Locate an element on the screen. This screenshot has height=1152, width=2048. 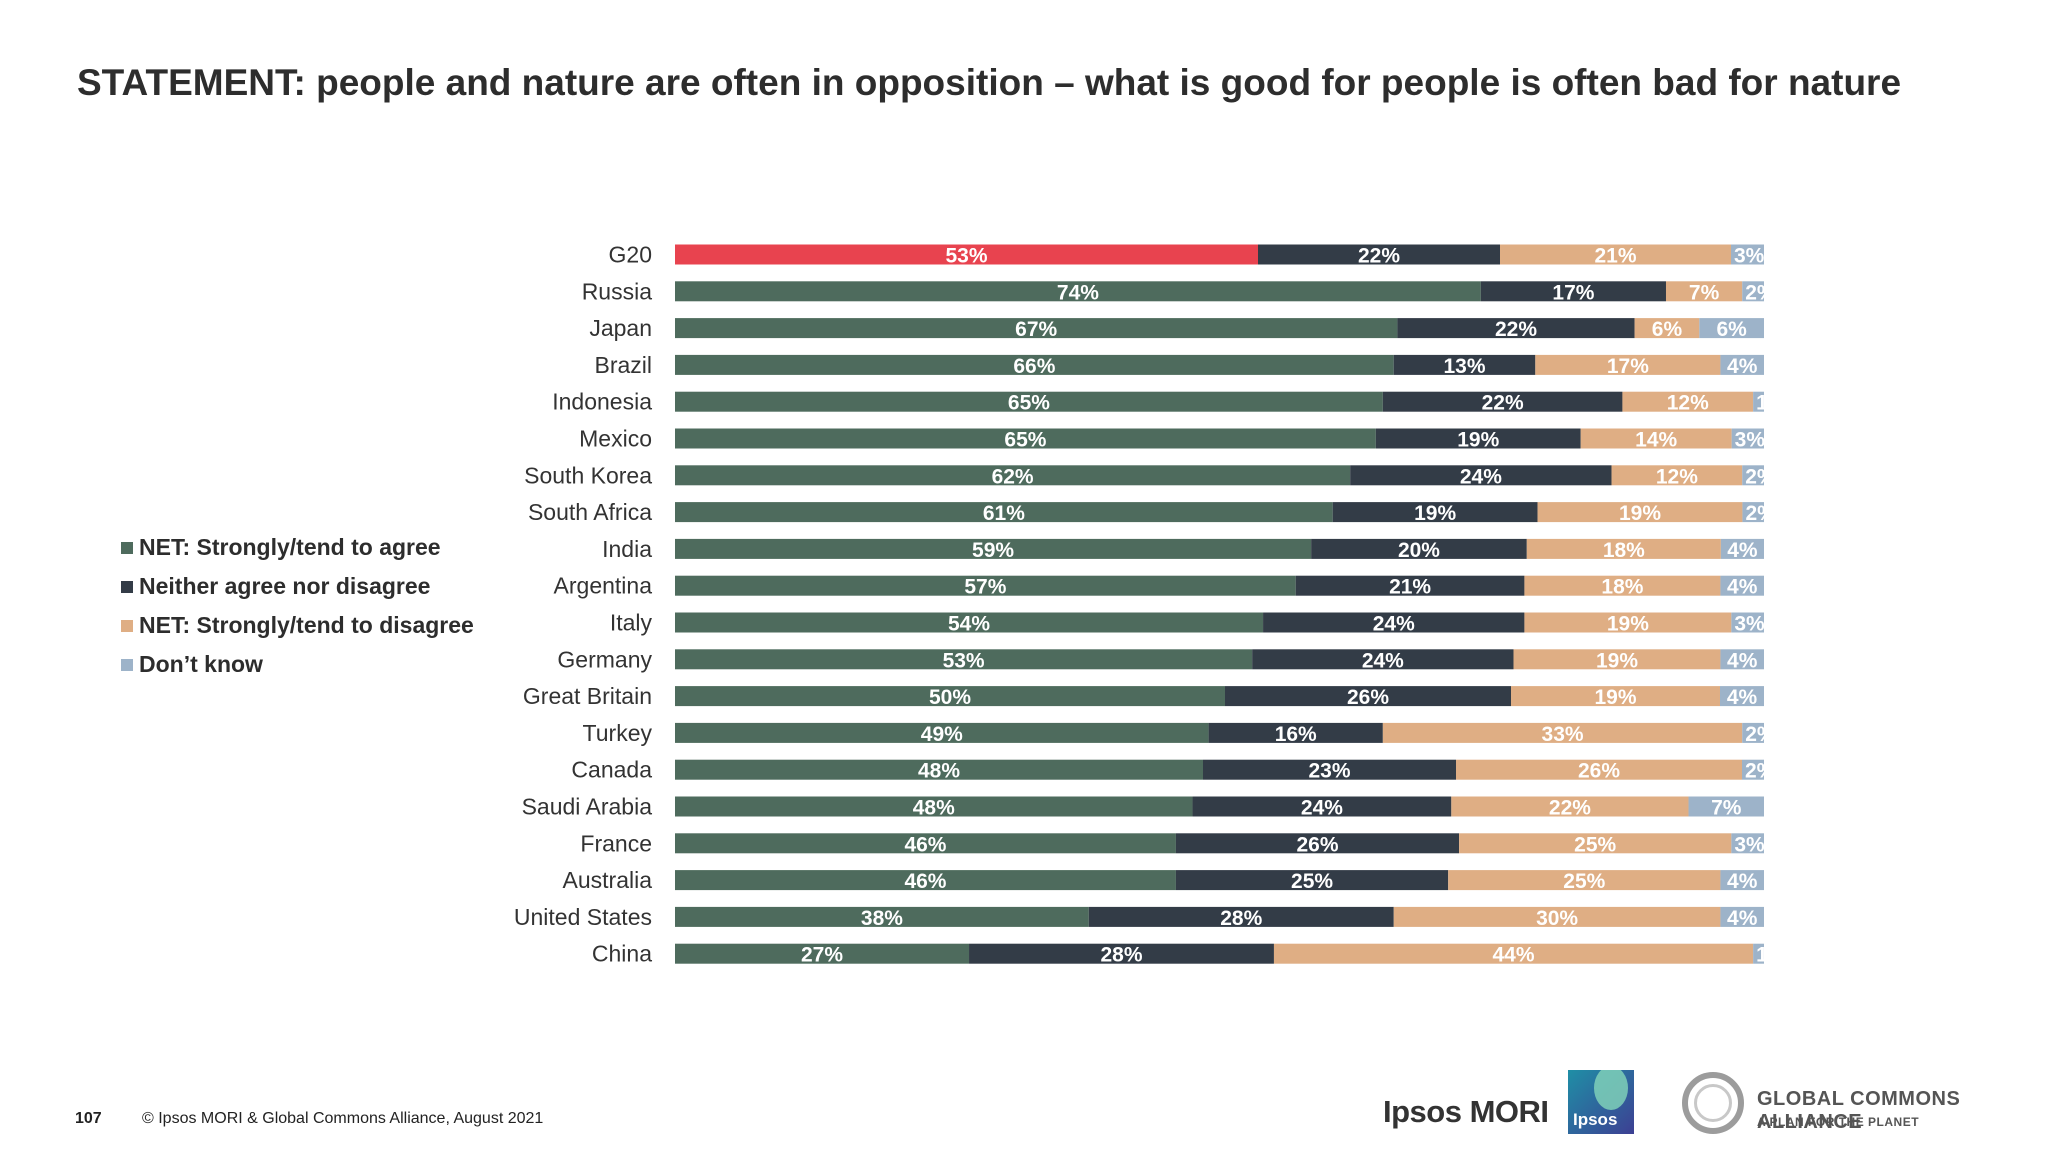
data-label: 25% is located at coordinates (1595, 844).